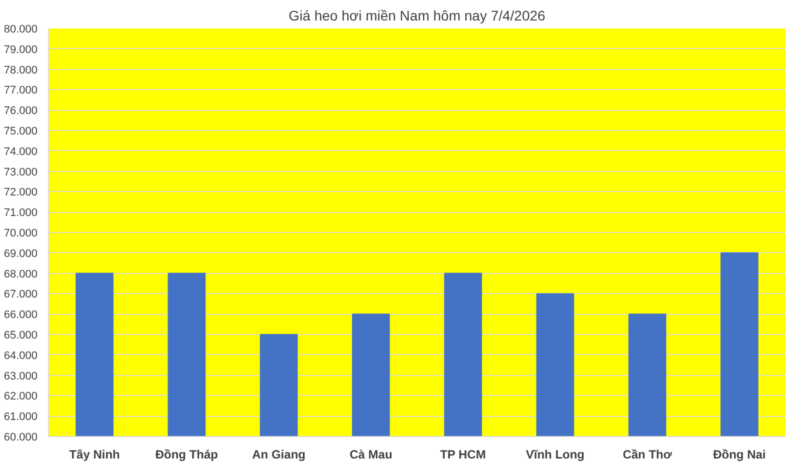  Describe the element at coordinates (21, 376) in the screenshot. I see `y-tick-label: 63.000` at that location.